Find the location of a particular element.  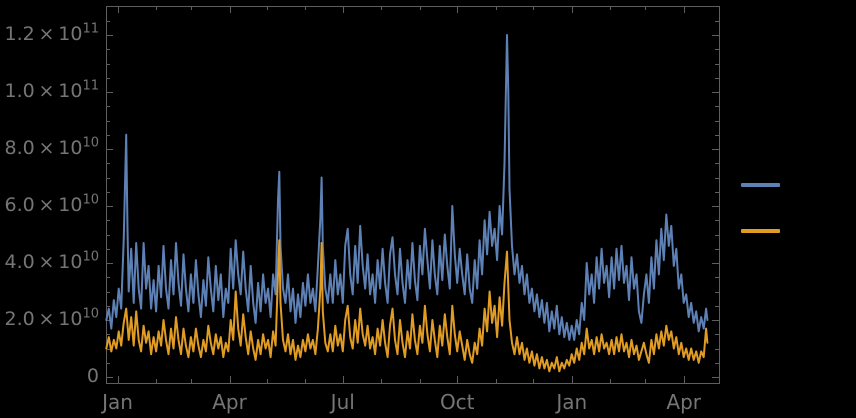

y-tick-label: 1.2 × 1011 is located at coordinates (51, 33).